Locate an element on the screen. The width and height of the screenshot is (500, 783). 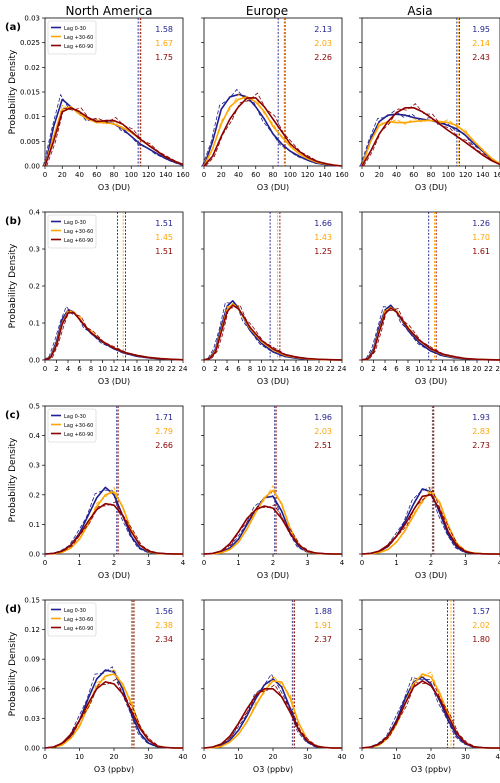
subplot-c-3: 0 1 2 3 4 O3 (DU) 1.93 2.83 2.73 is located at coordinates (429, 492).